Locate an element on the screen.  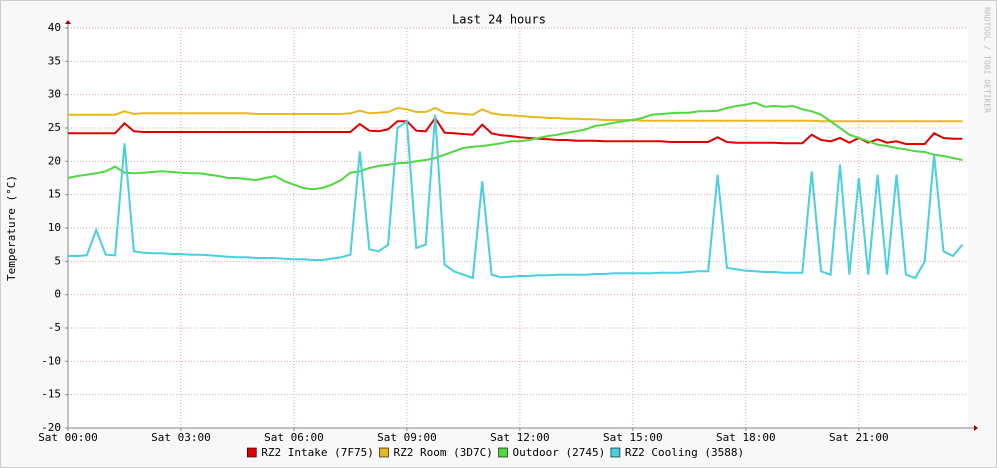
x-tick-label: Sat 18:00 is located at coordinates (746, 437).